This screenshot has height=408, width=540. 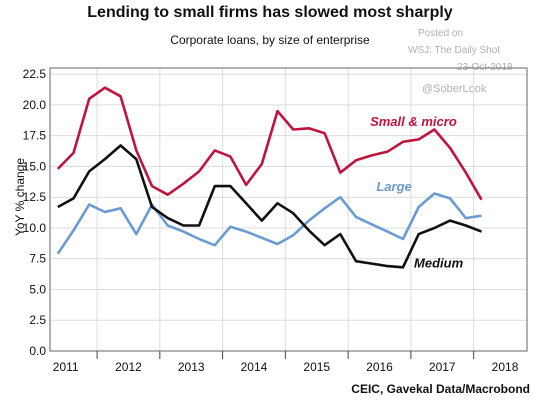 What do you see at coordinates (128, 367) in the screenshot?
I see `x-tick-label: 2012` at bounding box center [128, 367].